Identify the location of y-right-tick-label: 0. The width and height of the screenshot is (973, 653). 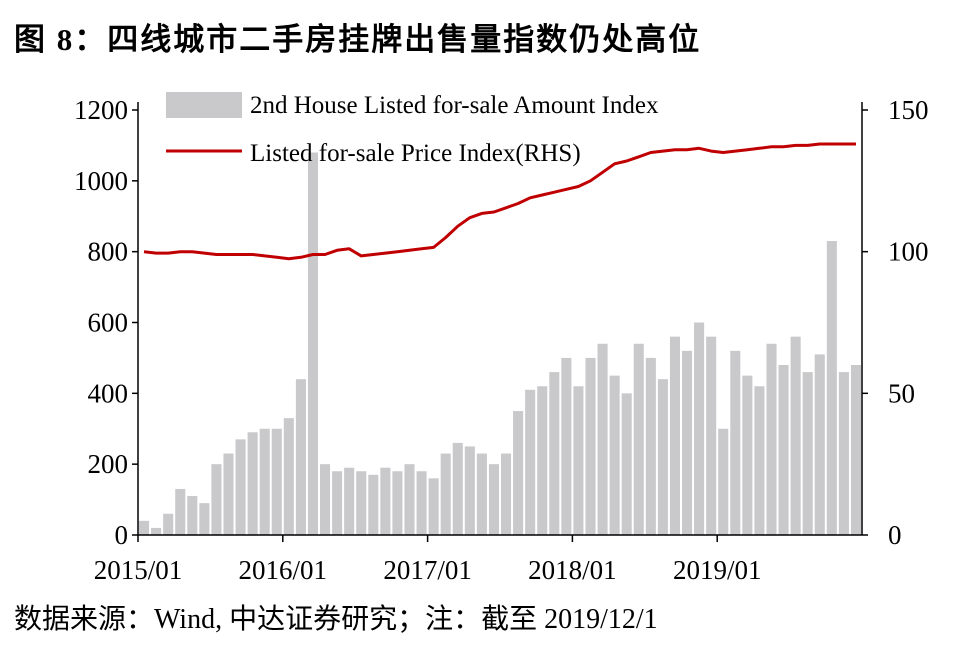
(895, 535).